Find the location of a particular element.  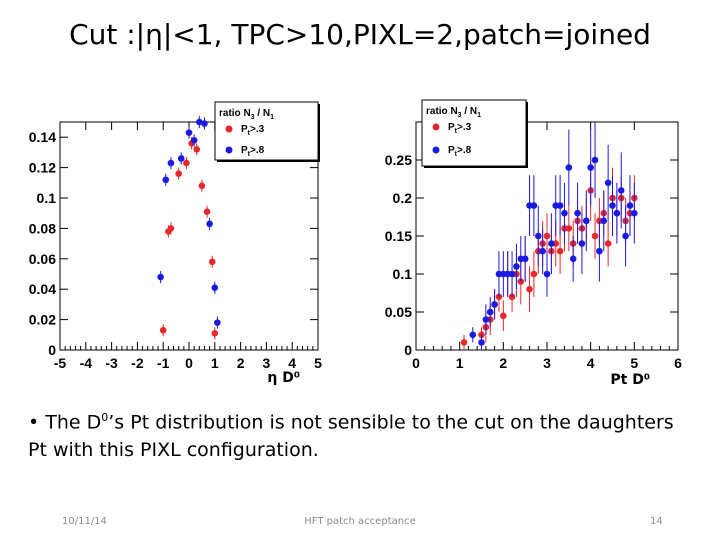

eta-y-tick-label: 0.1 is located at coordinates (47, 198).